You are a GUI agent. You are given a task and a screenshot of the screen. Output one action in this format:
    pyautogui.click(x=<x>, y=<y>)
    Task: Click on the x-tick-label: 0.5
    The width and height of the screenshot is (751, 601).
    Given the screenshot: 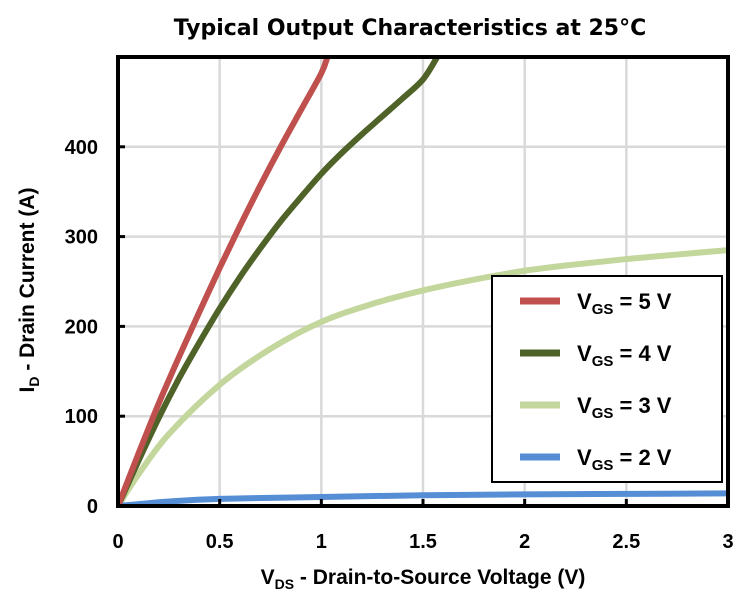 What is the action you would take?
    pyautogui.click(x=220, y=542)
    